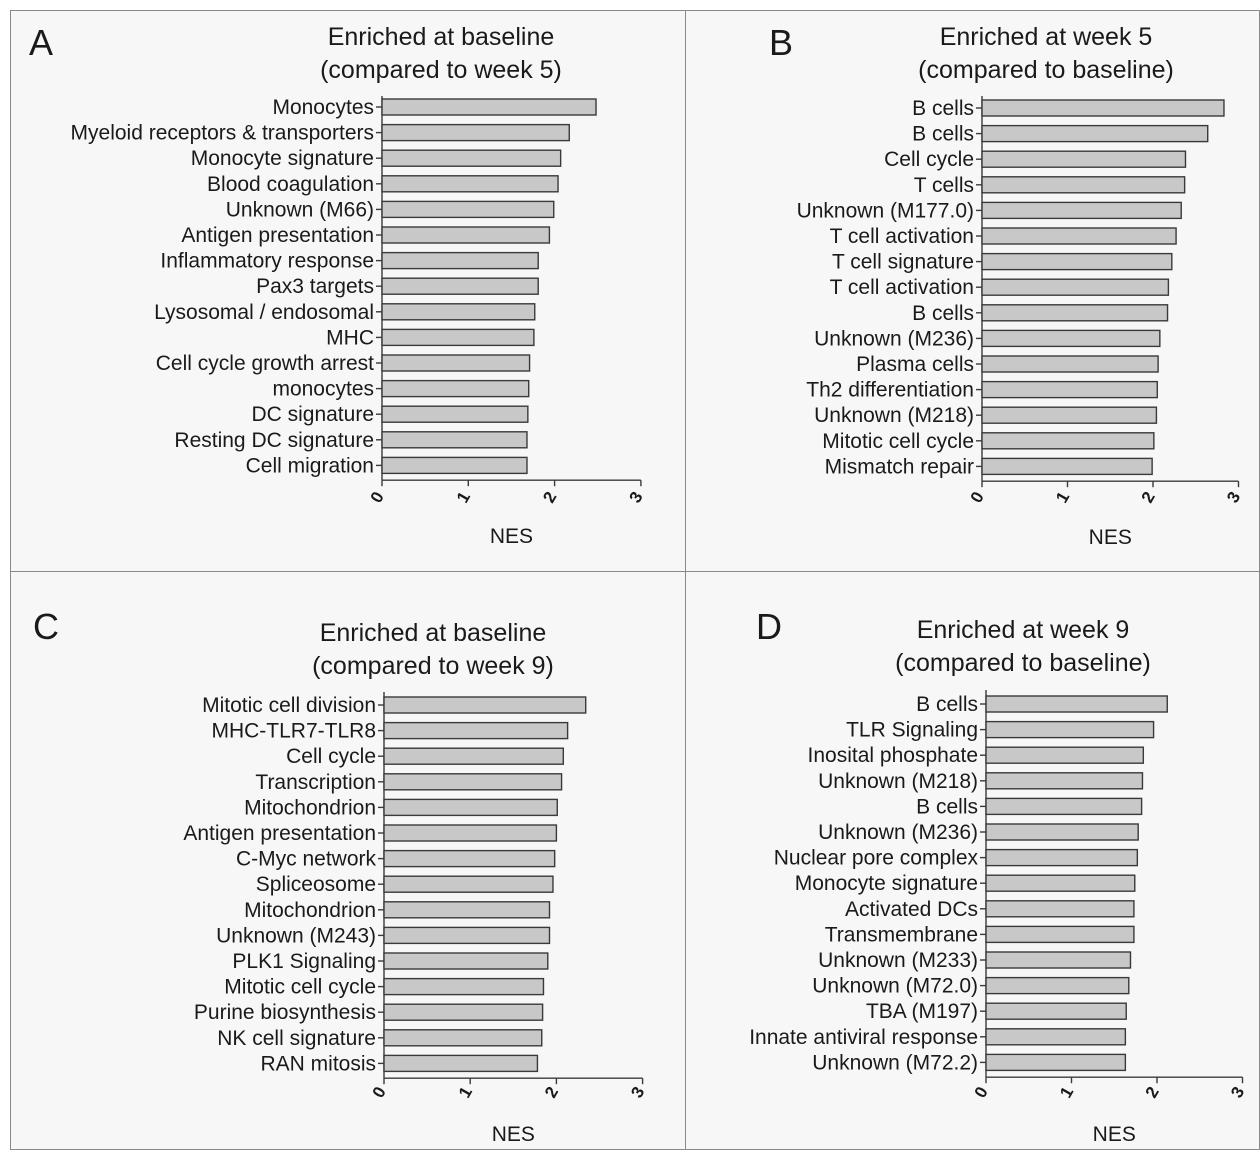  Describe the element at coordinates (296, 1038) in the screenshot. I see `category-label: NK cell signature` at that location.